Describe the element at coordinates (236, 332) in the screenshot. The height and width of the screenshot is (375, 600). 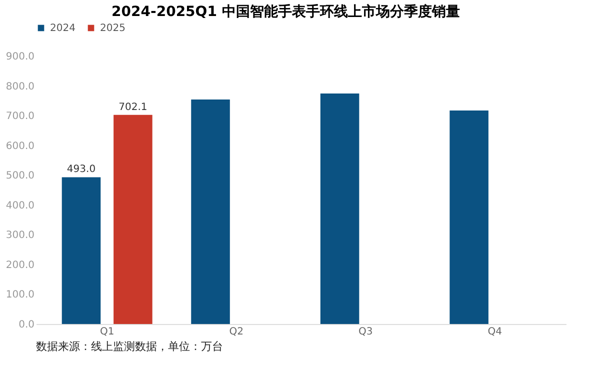
I see `x-tick-label: Q2` at that location.